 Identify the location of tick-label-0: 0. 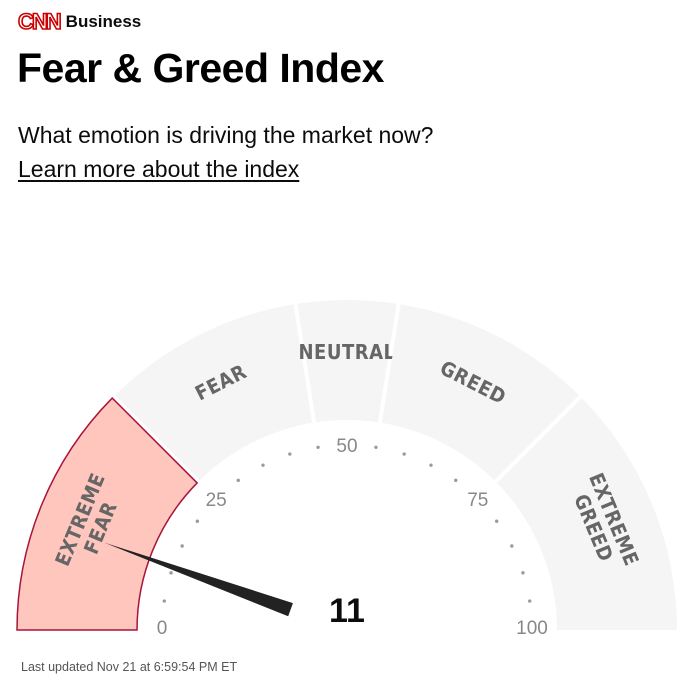
(162, 628).